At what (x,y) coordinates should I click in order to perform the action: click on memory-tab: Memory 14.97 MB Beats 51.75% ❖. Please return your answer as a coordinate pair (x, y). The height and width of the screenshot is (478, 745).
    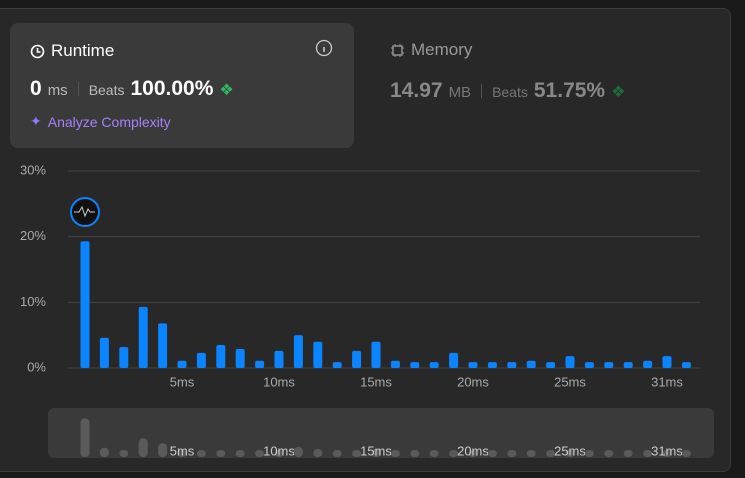
    Looking at the image, I should click on (507, 71).